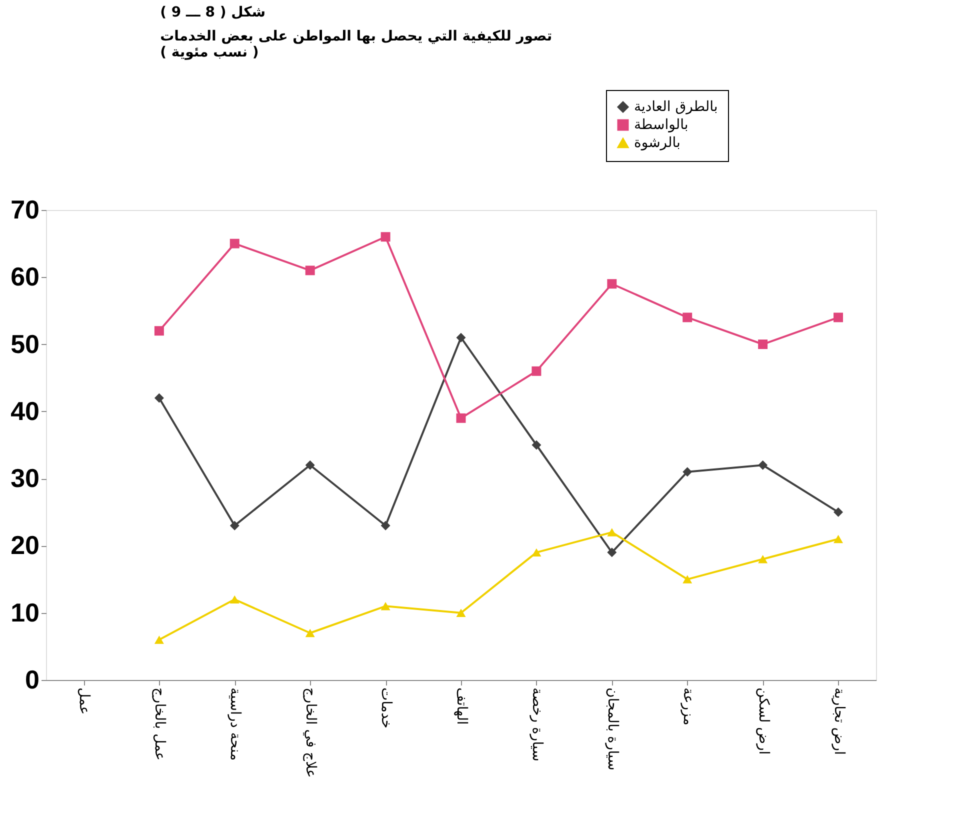 This screenshot has width=966, height=823. What do you see at coordinates (612, 729) in the screenshot?
I see `x-tick-label: سيارة بالمجان` at bounding box center [612, 729].